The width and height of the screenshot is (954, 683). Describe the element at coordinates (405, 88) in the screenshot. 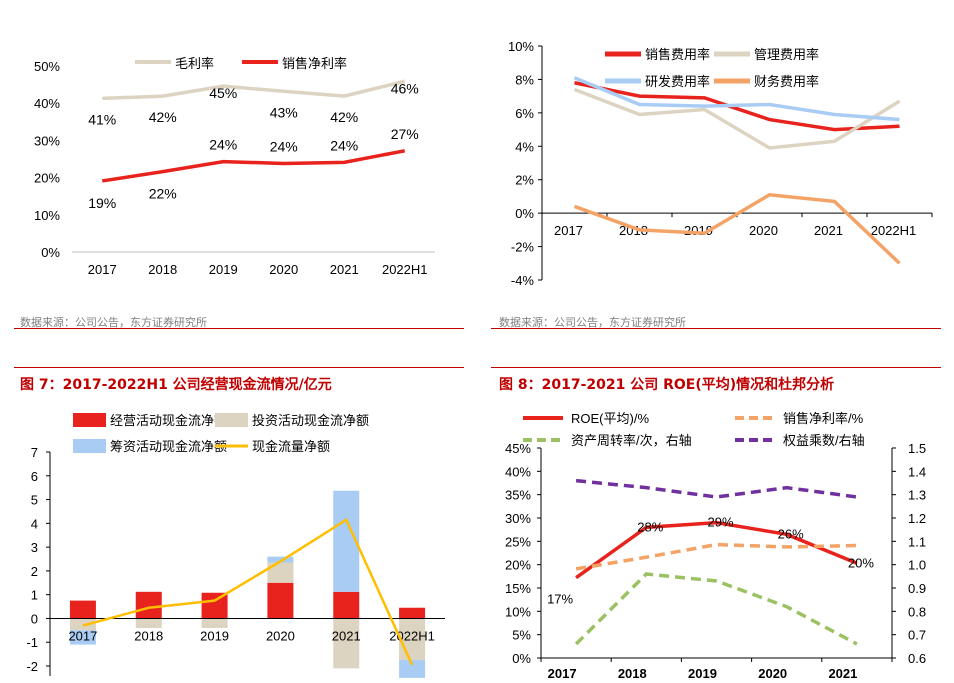

I see `data-label: 46%` at that location.